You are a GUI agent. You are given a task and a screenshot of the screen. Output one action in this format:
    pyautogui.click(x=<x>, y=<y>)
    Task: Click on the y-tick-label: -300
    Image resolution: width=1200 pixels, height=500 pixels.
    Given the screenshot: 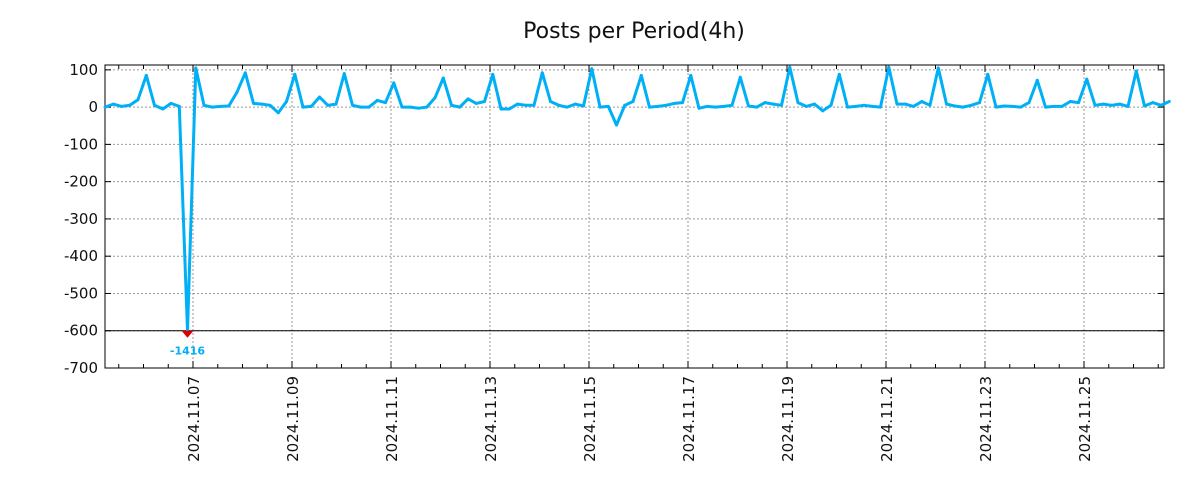 What is the action you would take?
    pyautogui.click(x=81, y=219)
    